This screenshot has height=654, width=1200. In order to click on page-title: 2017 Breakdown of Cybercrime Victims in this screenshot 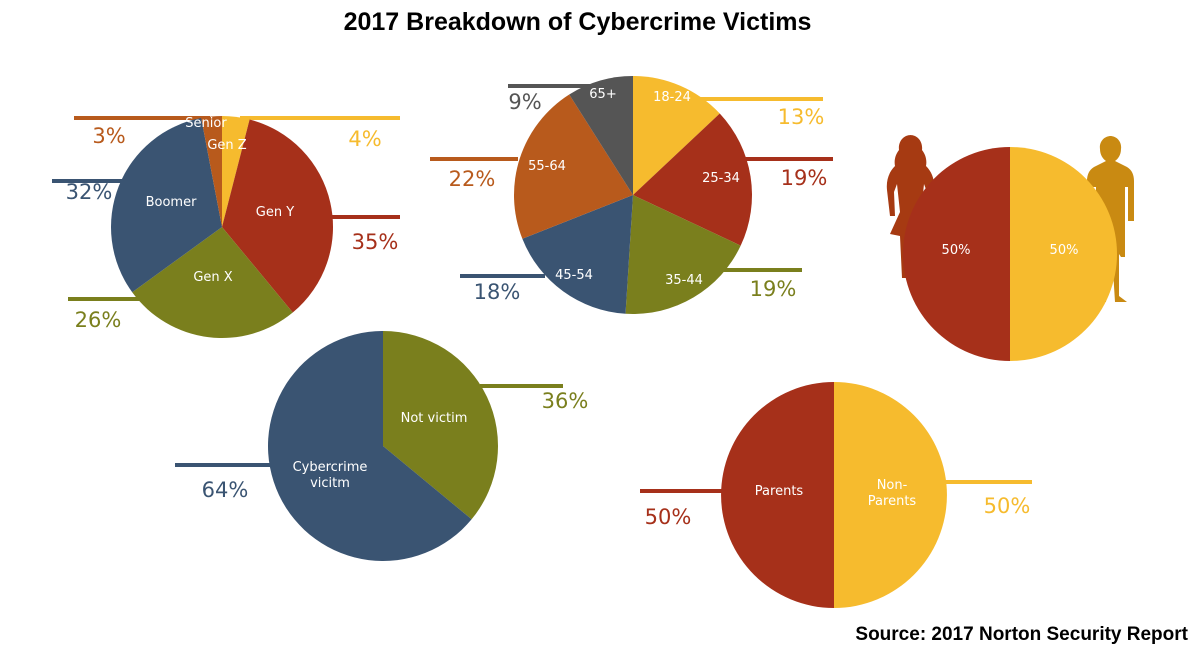, I will do `click(577, 22)`.